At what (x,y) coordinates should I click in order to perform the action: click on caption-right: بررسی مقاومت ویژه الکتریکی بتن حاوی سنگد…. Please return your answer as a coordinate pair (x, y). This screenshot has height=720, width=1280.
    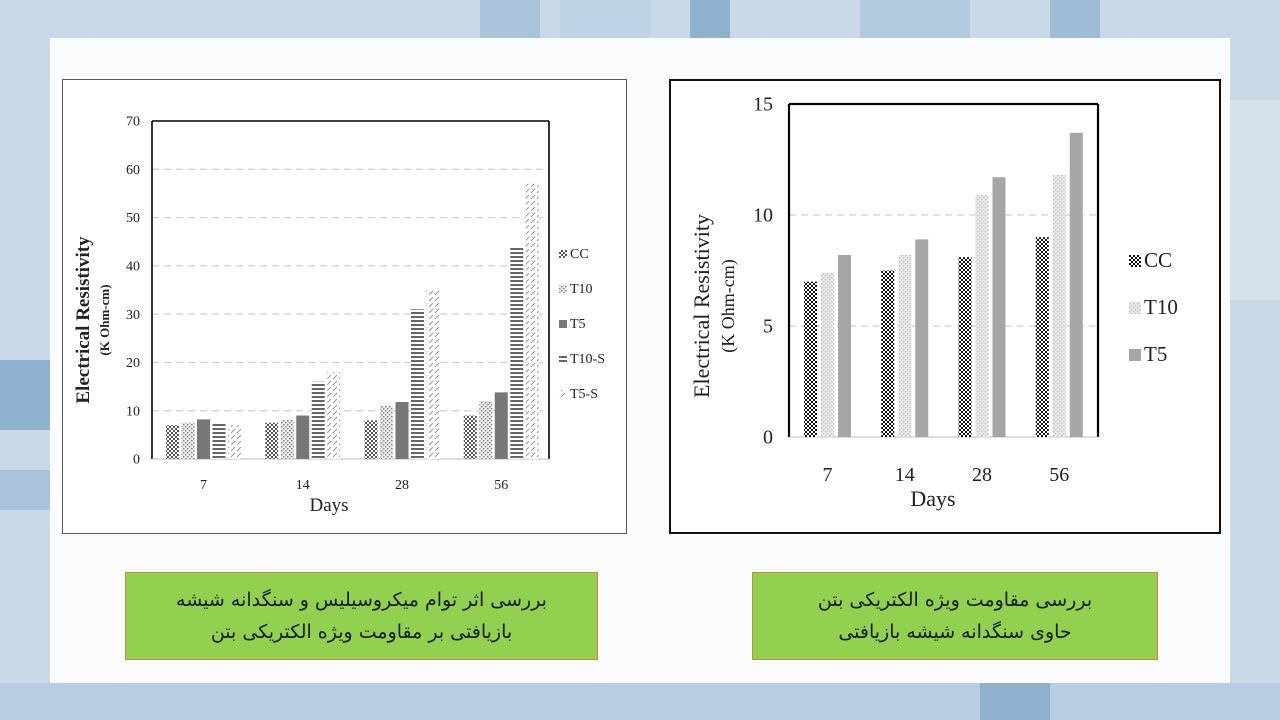
    Looking at the image, I should click on (955, 616).